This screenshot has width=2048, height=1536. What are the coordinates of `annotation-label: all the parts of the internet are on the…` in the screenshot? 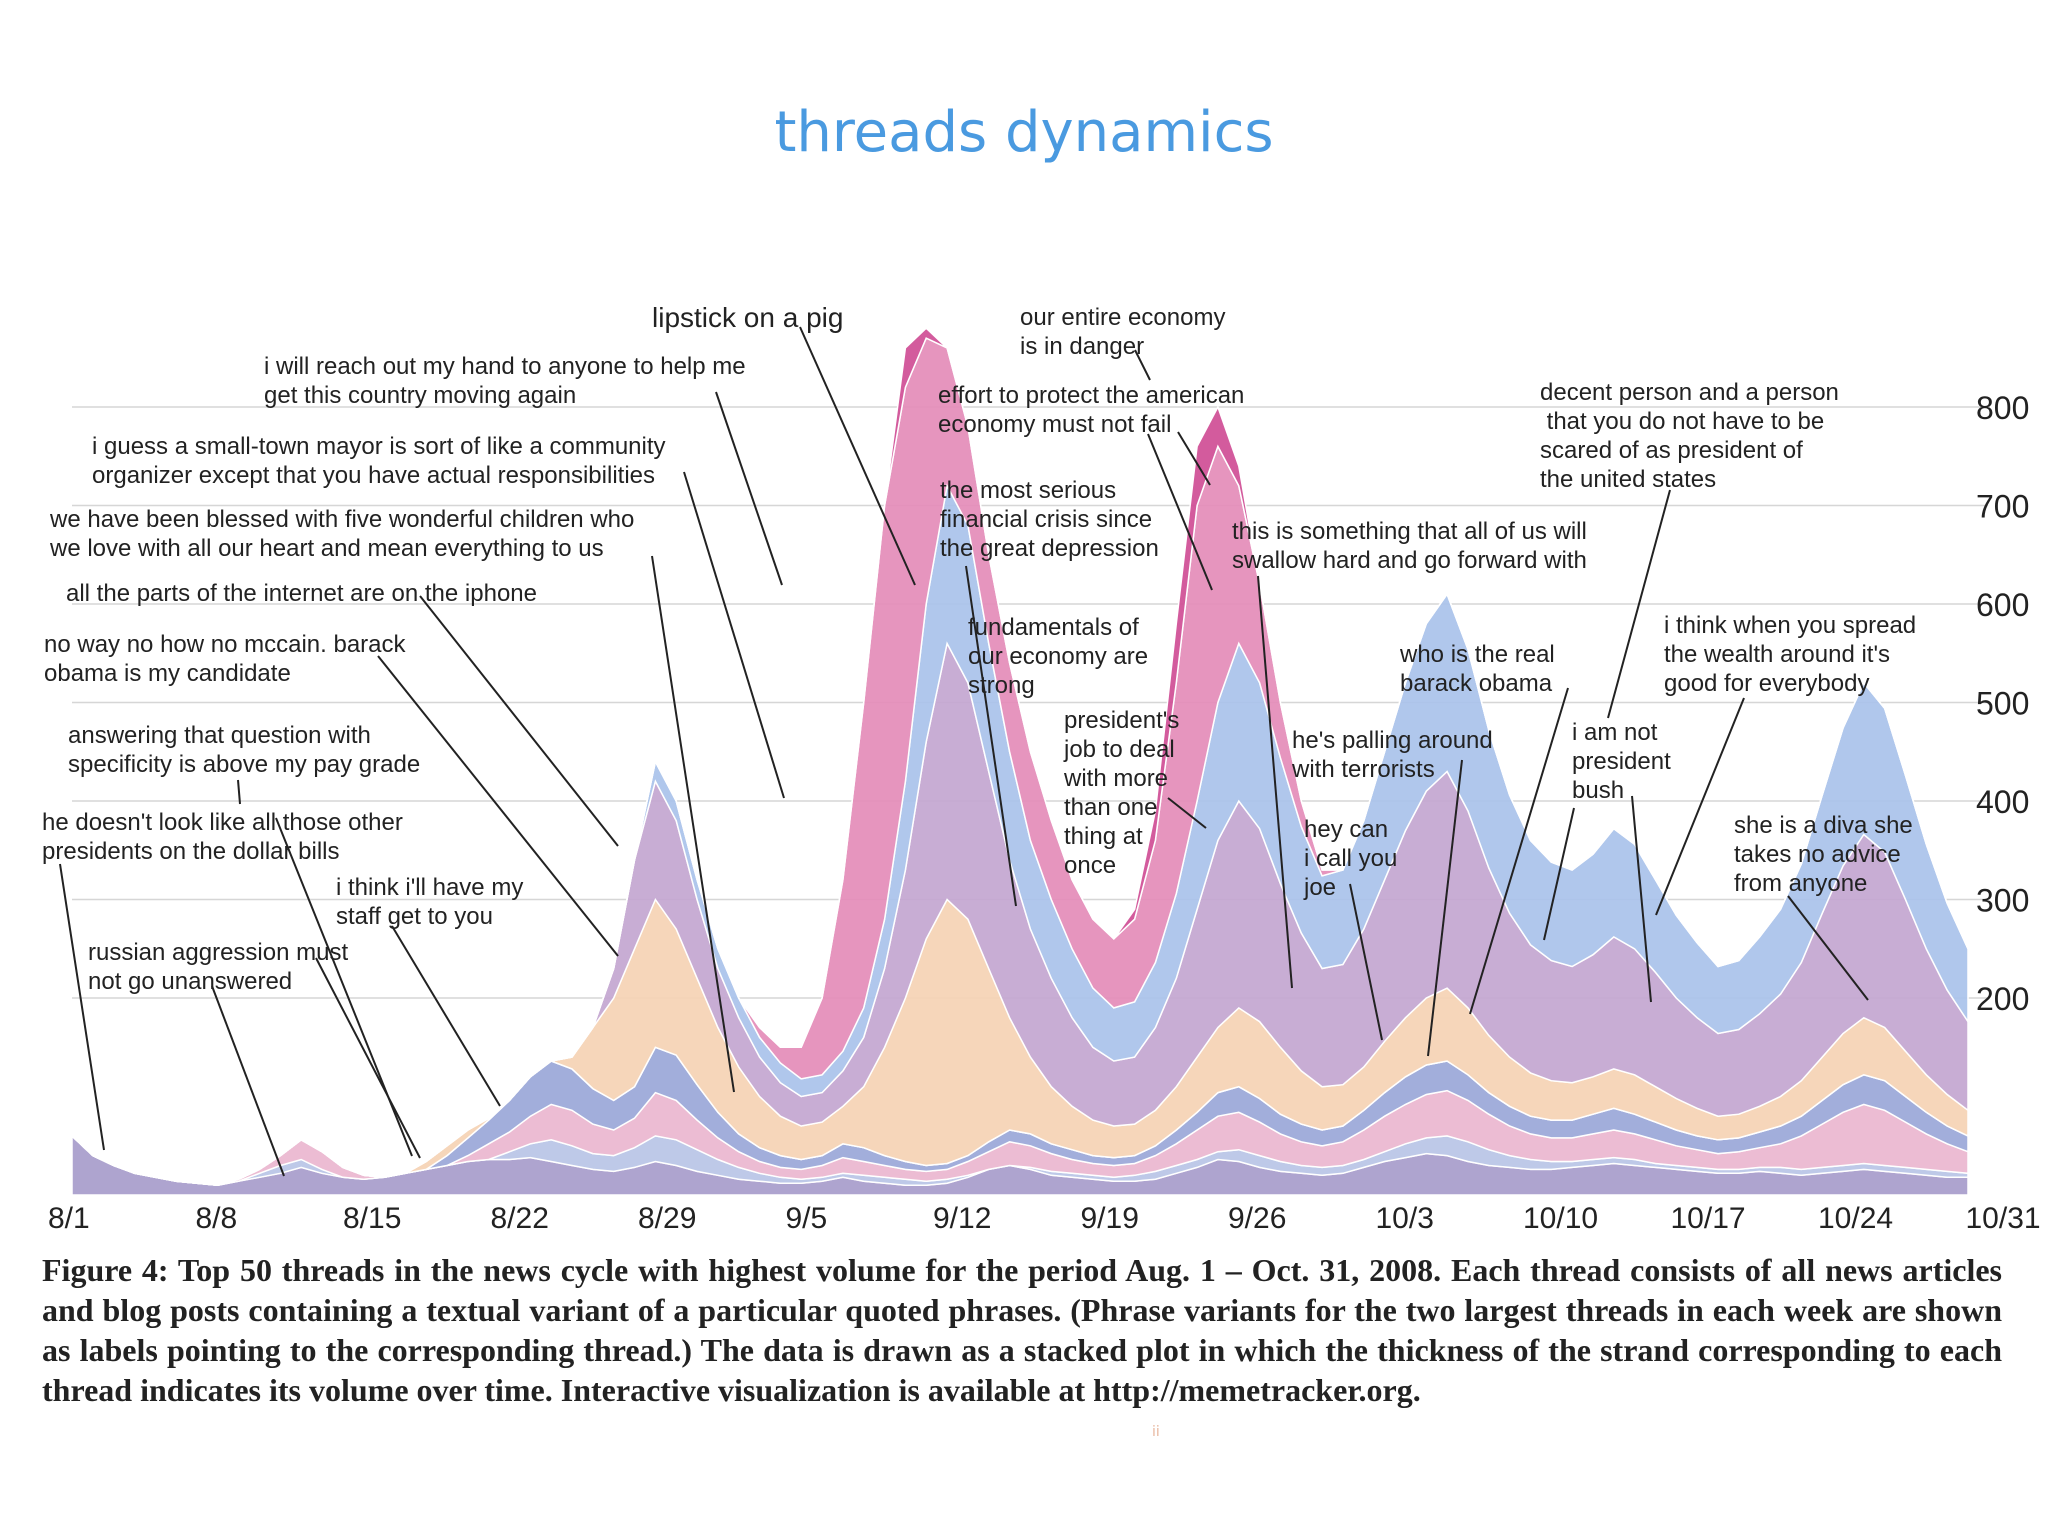 It's located at (301, 593).